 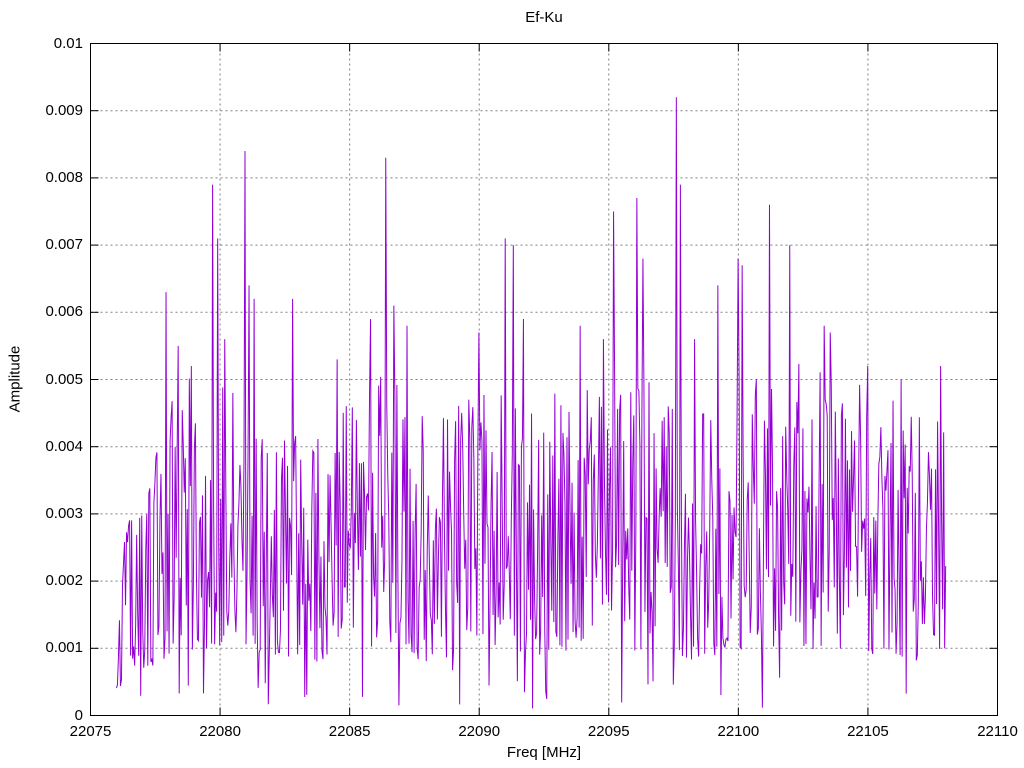 What do you see at coordinates (479, 731) in the screenshot?
I see `x-tick-label: 22090` at bounding box center [479, 731].